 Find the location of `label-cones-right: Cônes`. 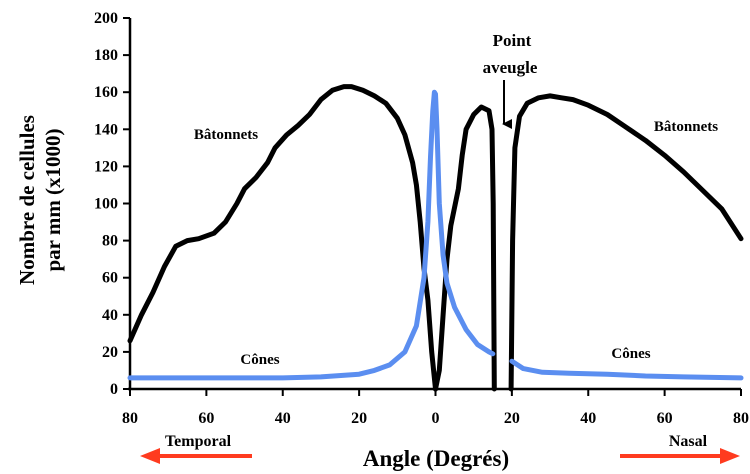

label-cones-right: Cônes is located at coordinates (630, 354).